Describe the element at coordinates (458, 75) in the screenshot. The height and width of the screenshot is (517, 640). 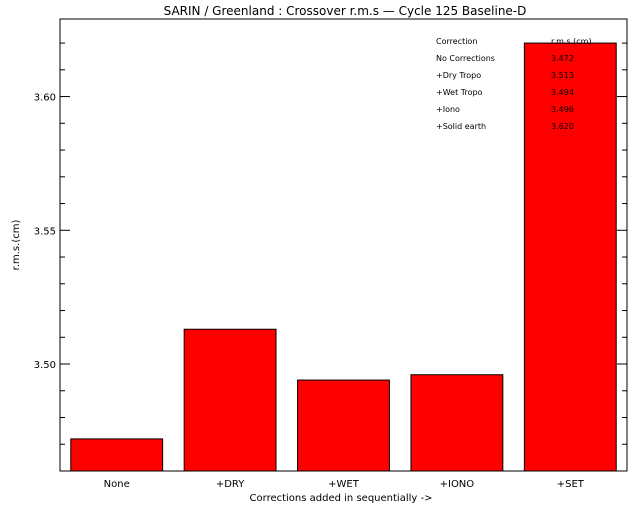
I see `legend-row-name: +Dry Tropo` at that location.